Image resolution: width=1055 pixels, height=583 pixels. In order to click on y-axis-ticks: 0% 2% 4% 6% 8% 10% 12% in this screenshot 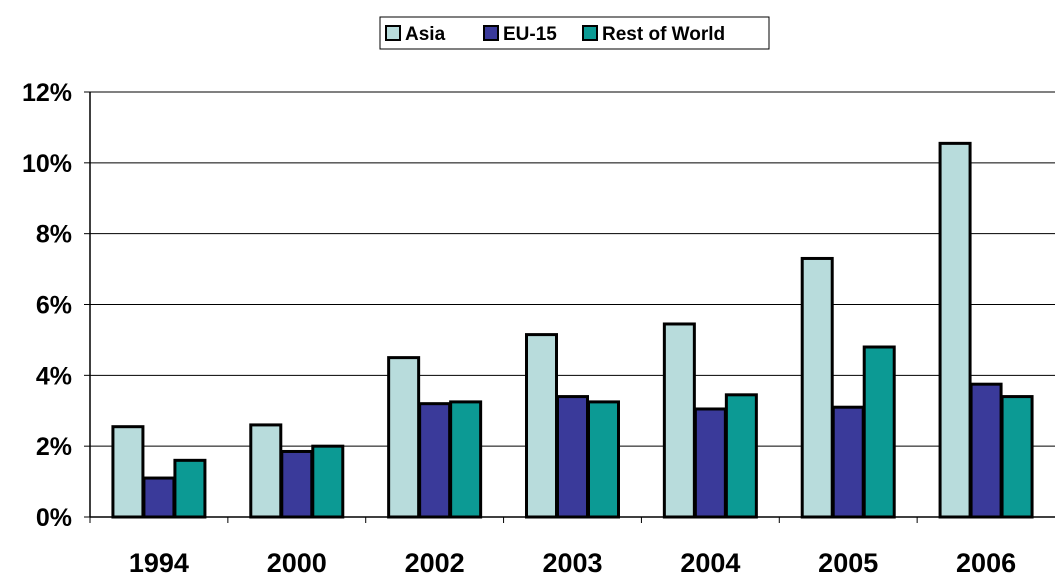, I will do `click(56, 305)`.